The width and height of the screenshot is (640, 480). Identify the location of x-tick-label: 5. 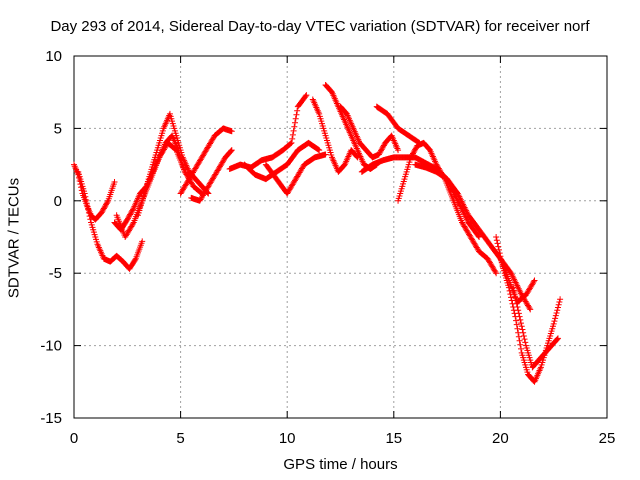
(180, 438).